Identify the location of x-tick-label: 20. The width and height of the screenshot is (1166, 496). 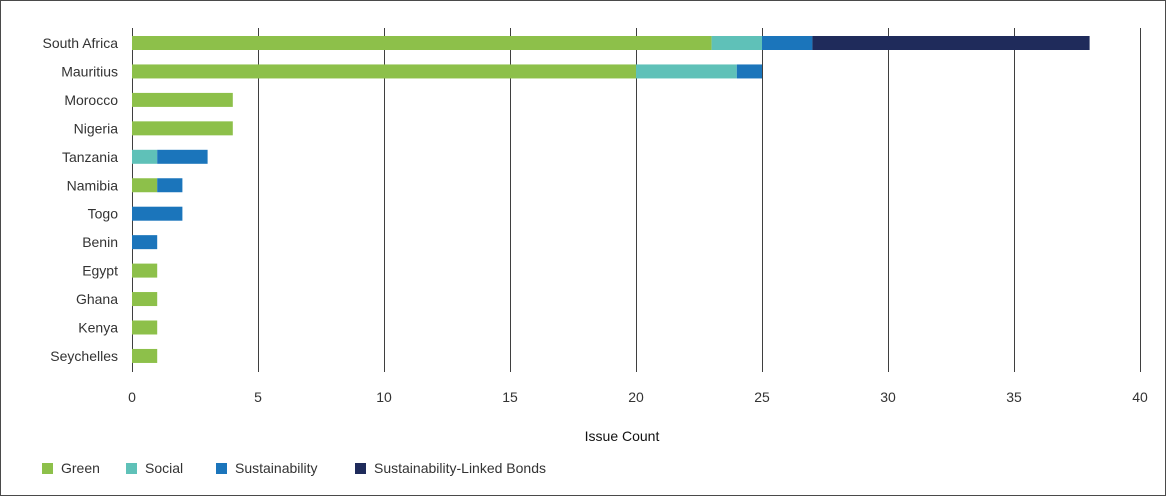
(636, 397).